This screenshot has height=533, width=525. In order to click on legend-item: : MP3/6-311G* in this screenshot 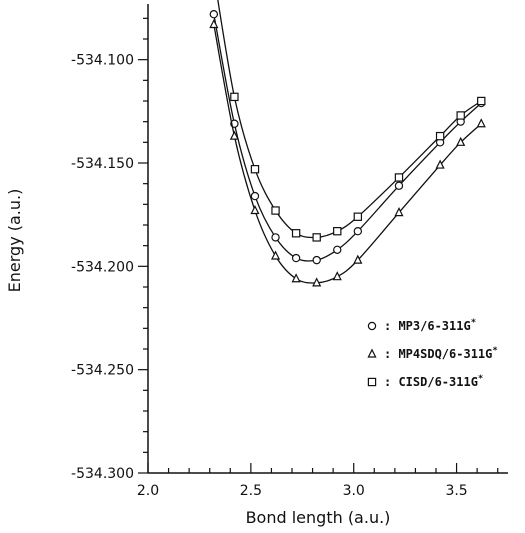, I will do `click(421, 325)`.